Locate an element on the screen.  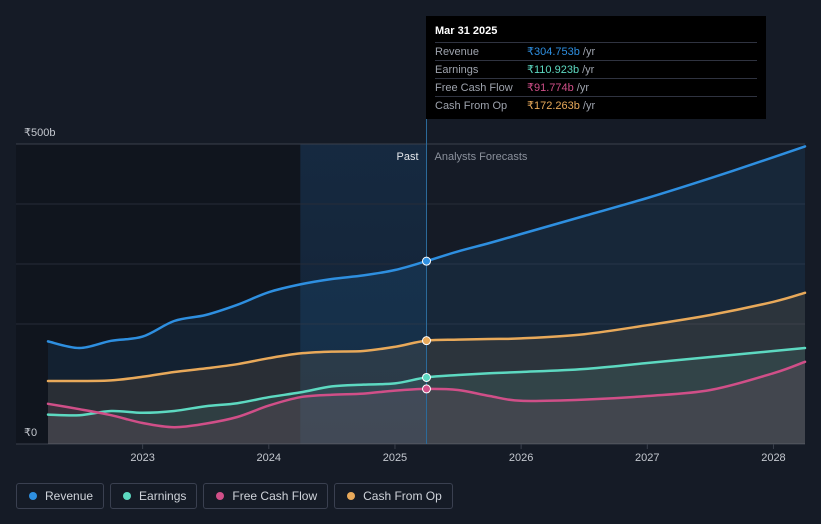
cash-from-op-marker is located at coordinates (426, 341).